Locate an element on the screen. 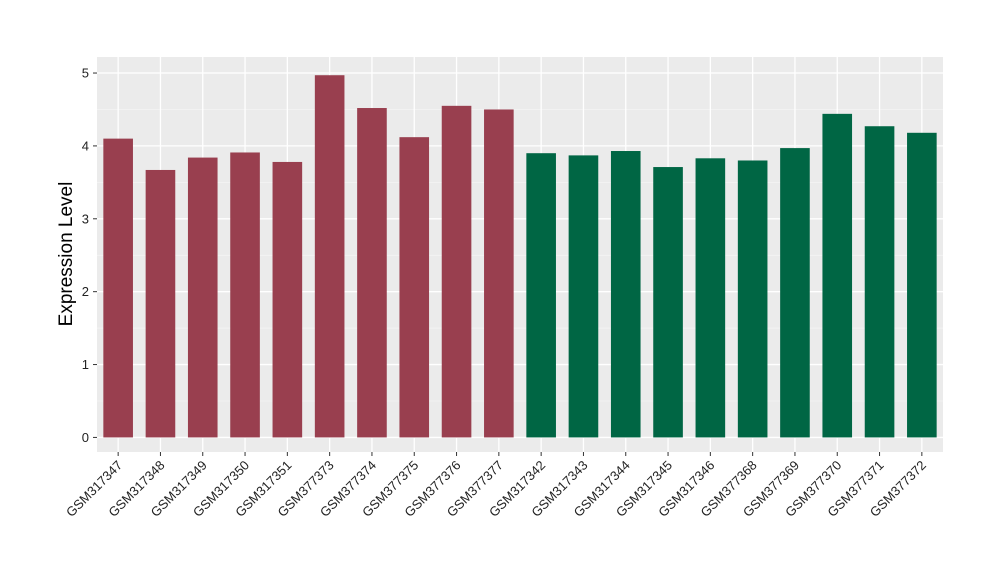 Image resolution: width=1000 pixels, height=580 pixels. y-tick-label: 4 is located at coordinates (85, 145).